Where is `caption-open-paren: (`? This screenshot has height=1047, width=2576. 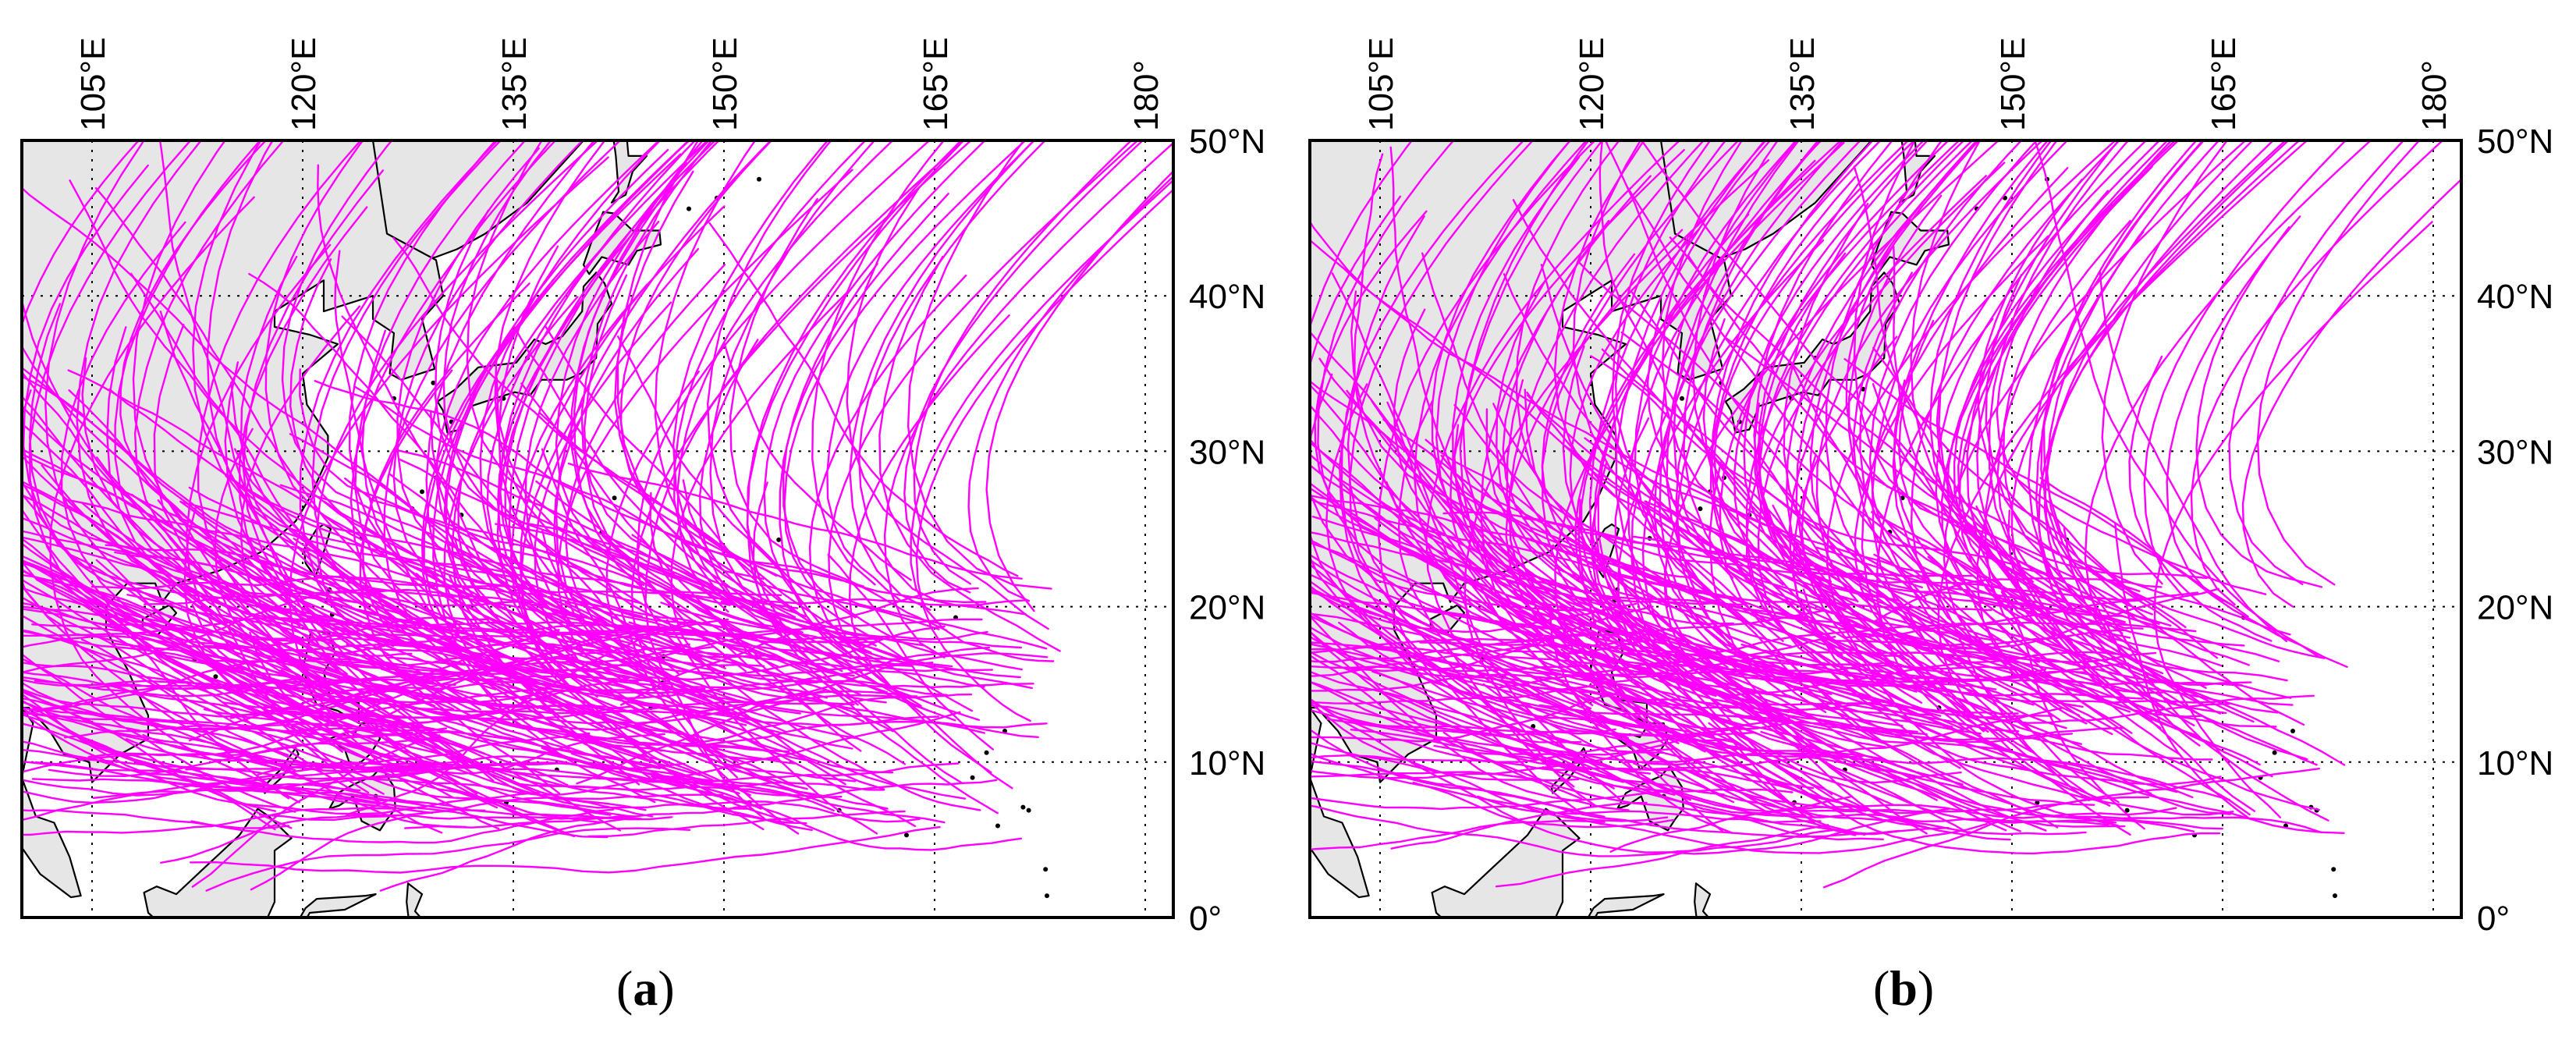 caption-open-paren: ( is located at coordinates (1881, 988).